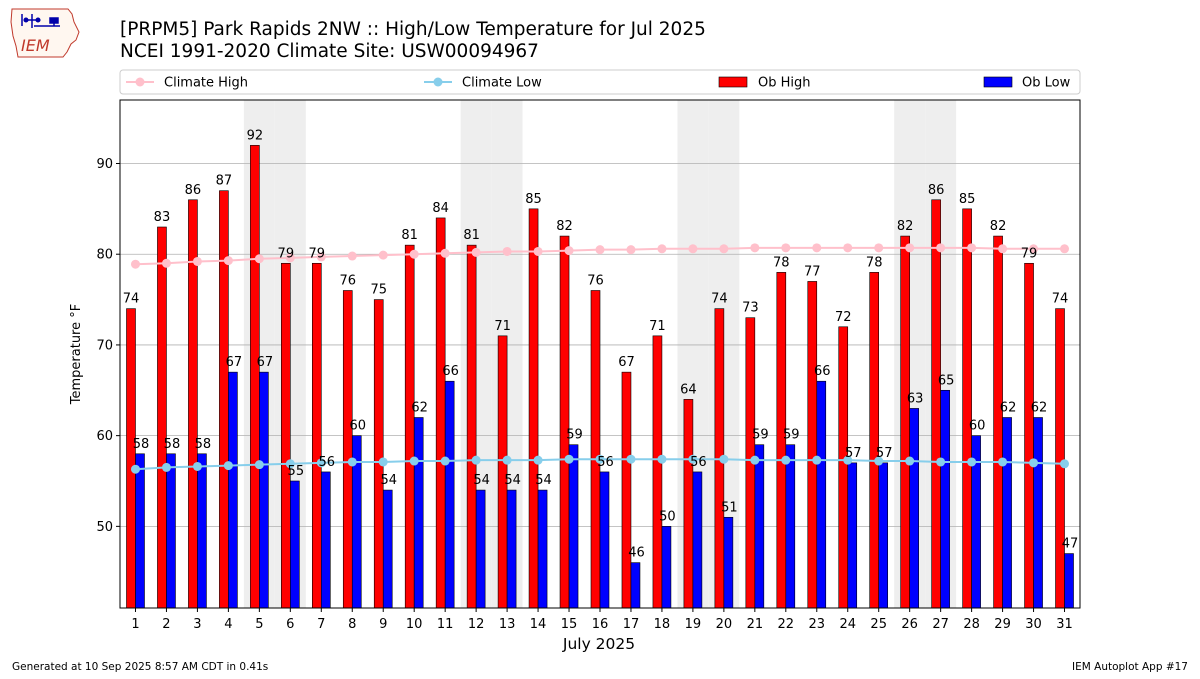 The width and height of the screenshot is (1200, 679). What do you see at coordinates (729, 507) in the screenshot?
I see `ob-low-label: 51` at bounding box center [729, 507].